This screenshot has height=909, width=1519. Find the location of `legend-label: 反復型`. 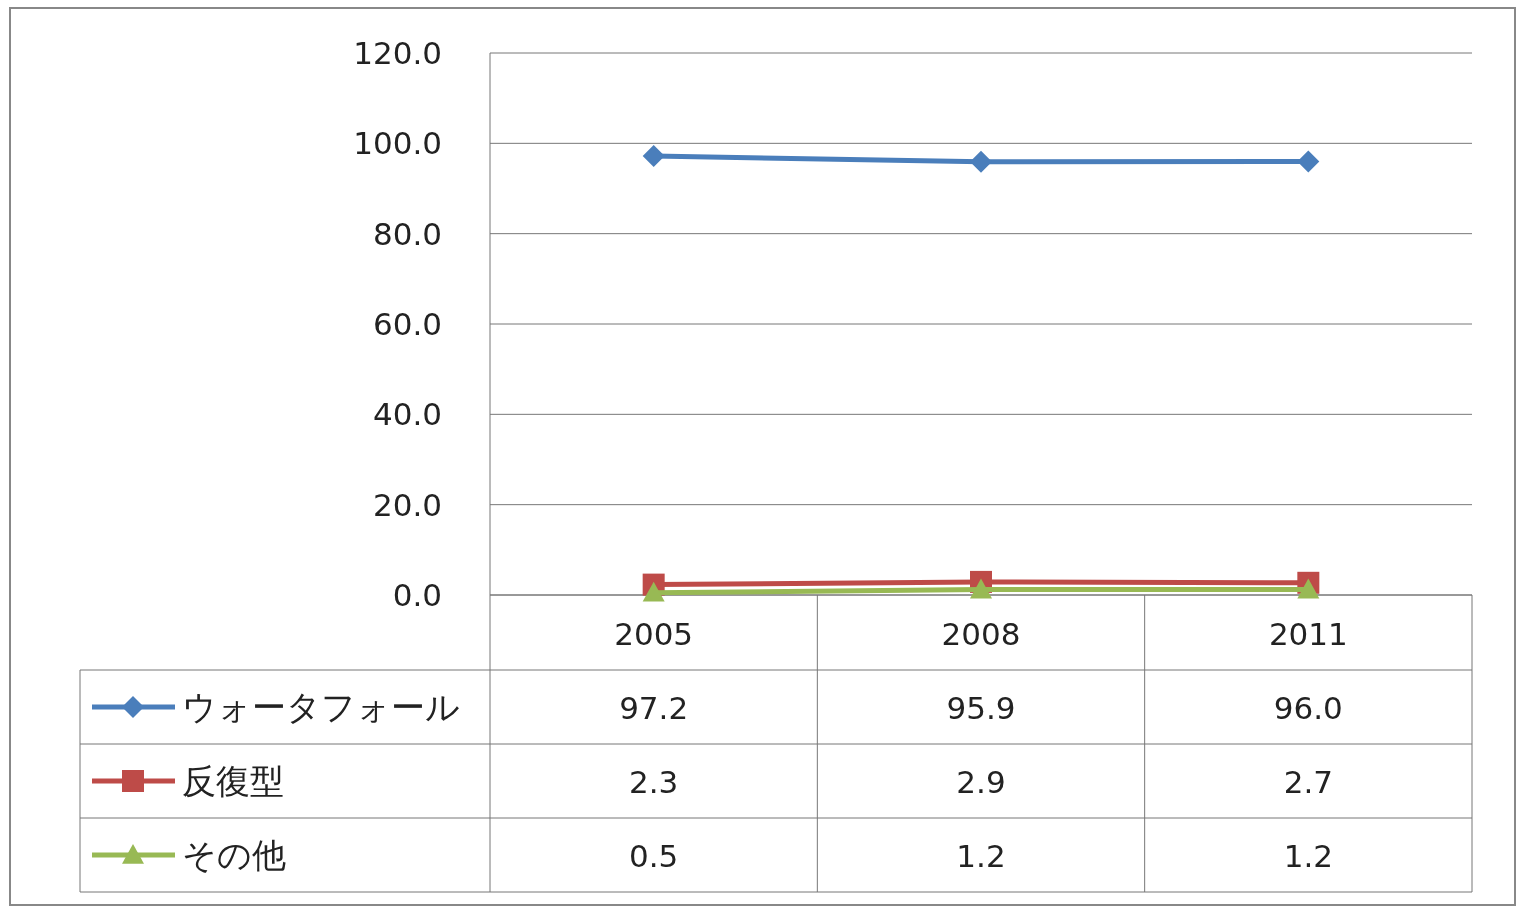

legend-label: 反復型 is located at coordinates (233, 781).